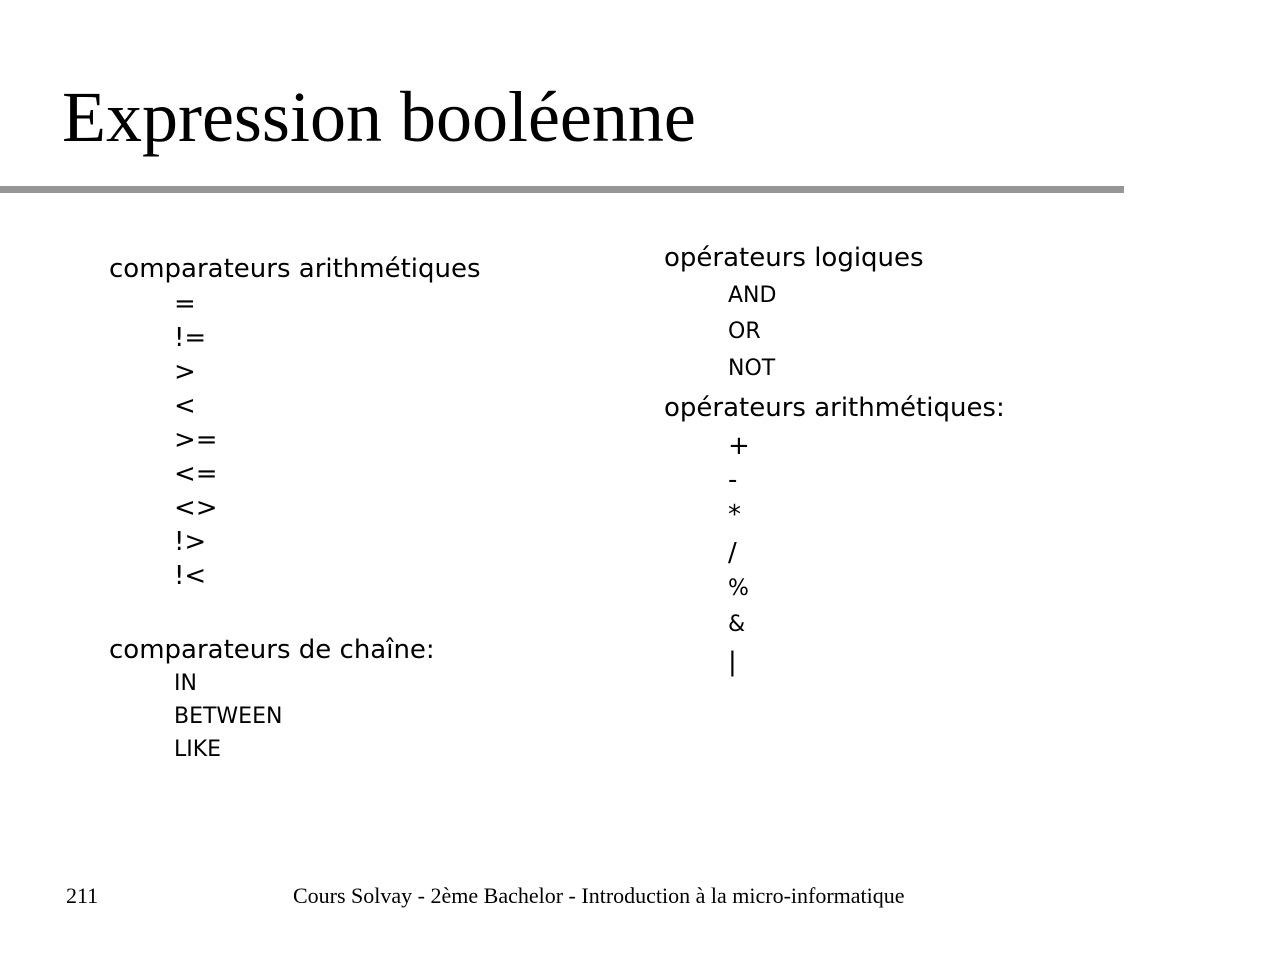 This screenshot has width=1277, height=957. I want to click on arith-operator-item: +, so click(739, 446).